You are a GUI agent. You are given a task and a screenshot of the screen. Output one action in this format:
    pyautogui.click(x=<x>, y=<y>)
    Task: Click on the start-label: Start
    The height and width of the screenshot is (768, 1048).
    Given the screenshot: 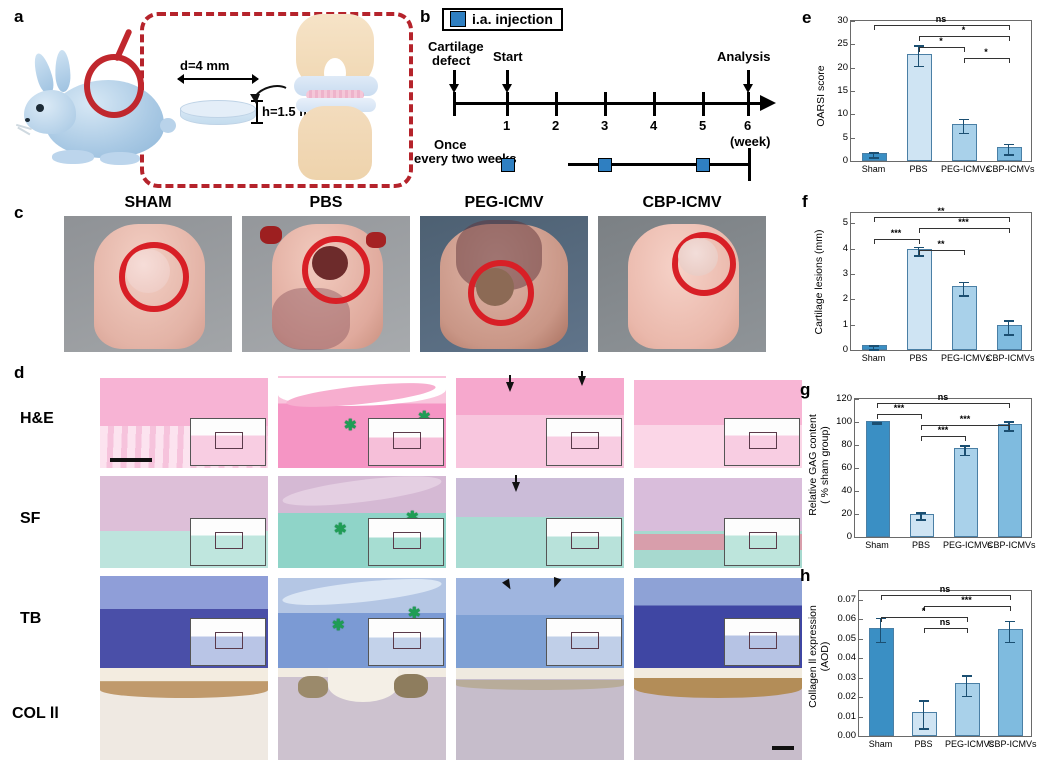 What is the action you would take?
    pyautogui.click(x=508, y=56)
    